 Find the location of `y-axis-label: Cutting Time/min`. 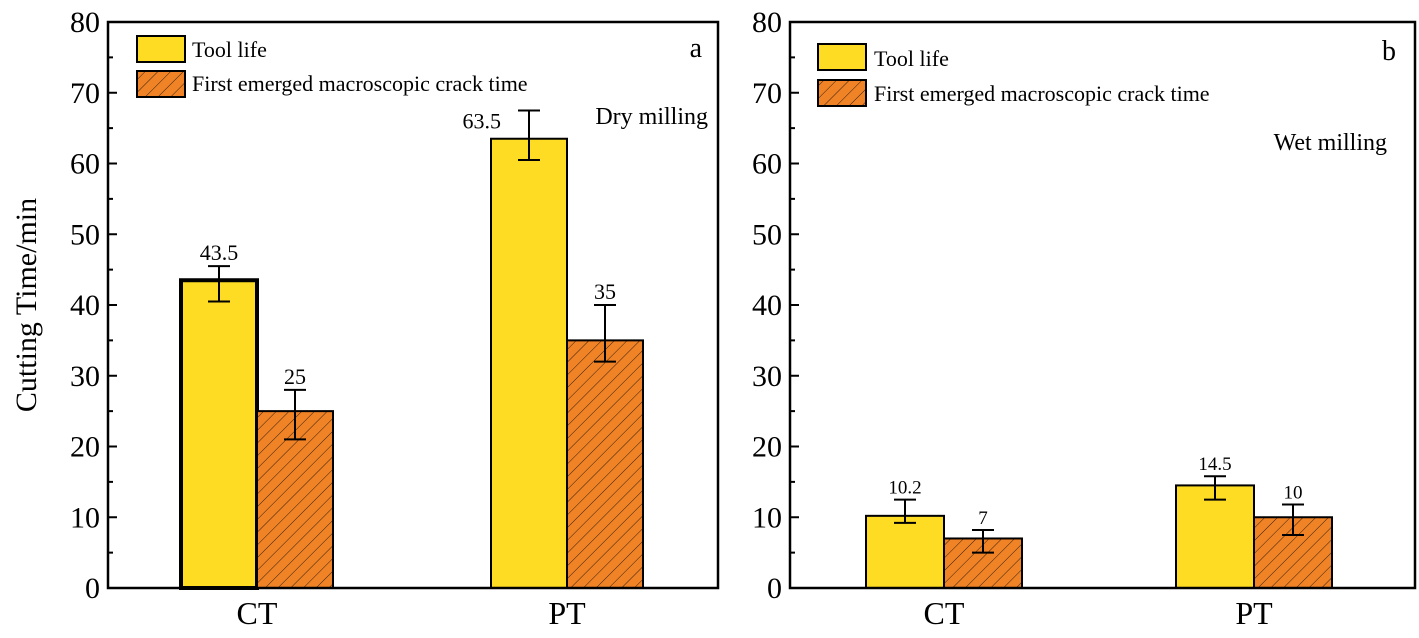

y-axis-label: Cutting Time/min is located at coordinates (26, 305).